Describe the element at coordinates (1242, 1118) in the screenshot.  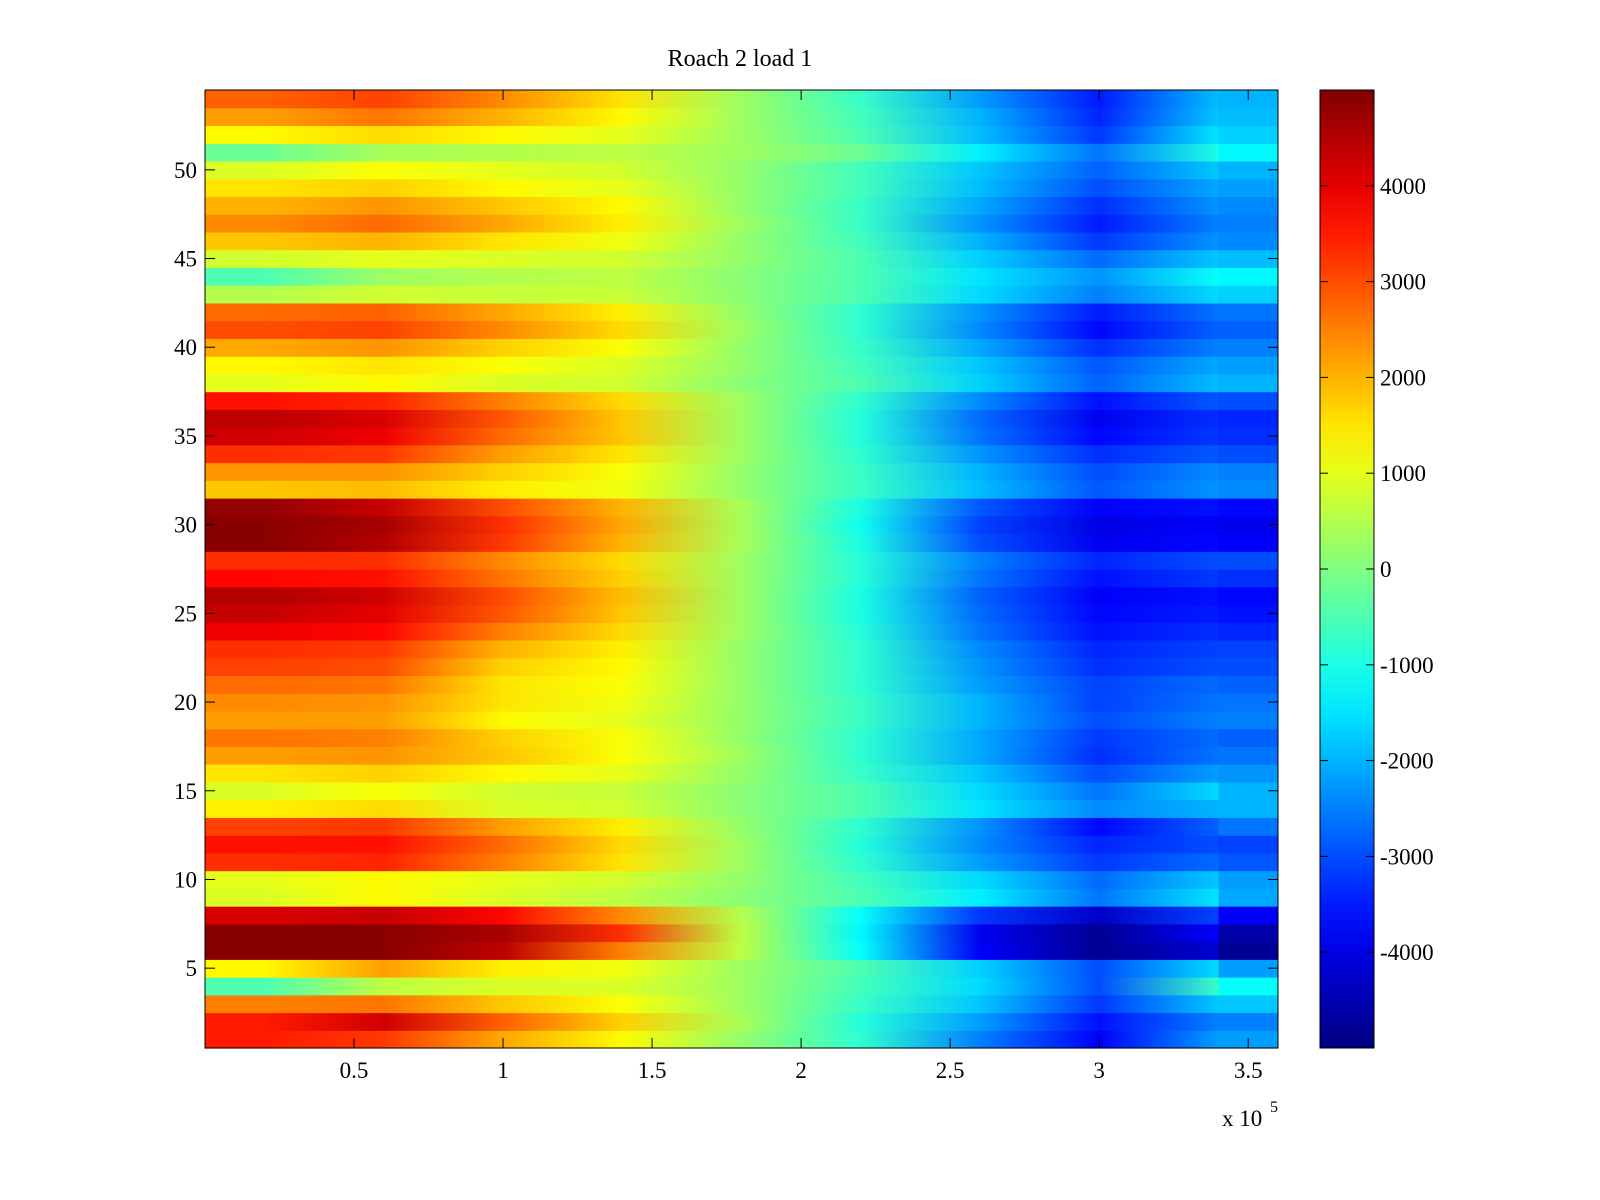
I see `x-multiplier-base: x 10` at that location.